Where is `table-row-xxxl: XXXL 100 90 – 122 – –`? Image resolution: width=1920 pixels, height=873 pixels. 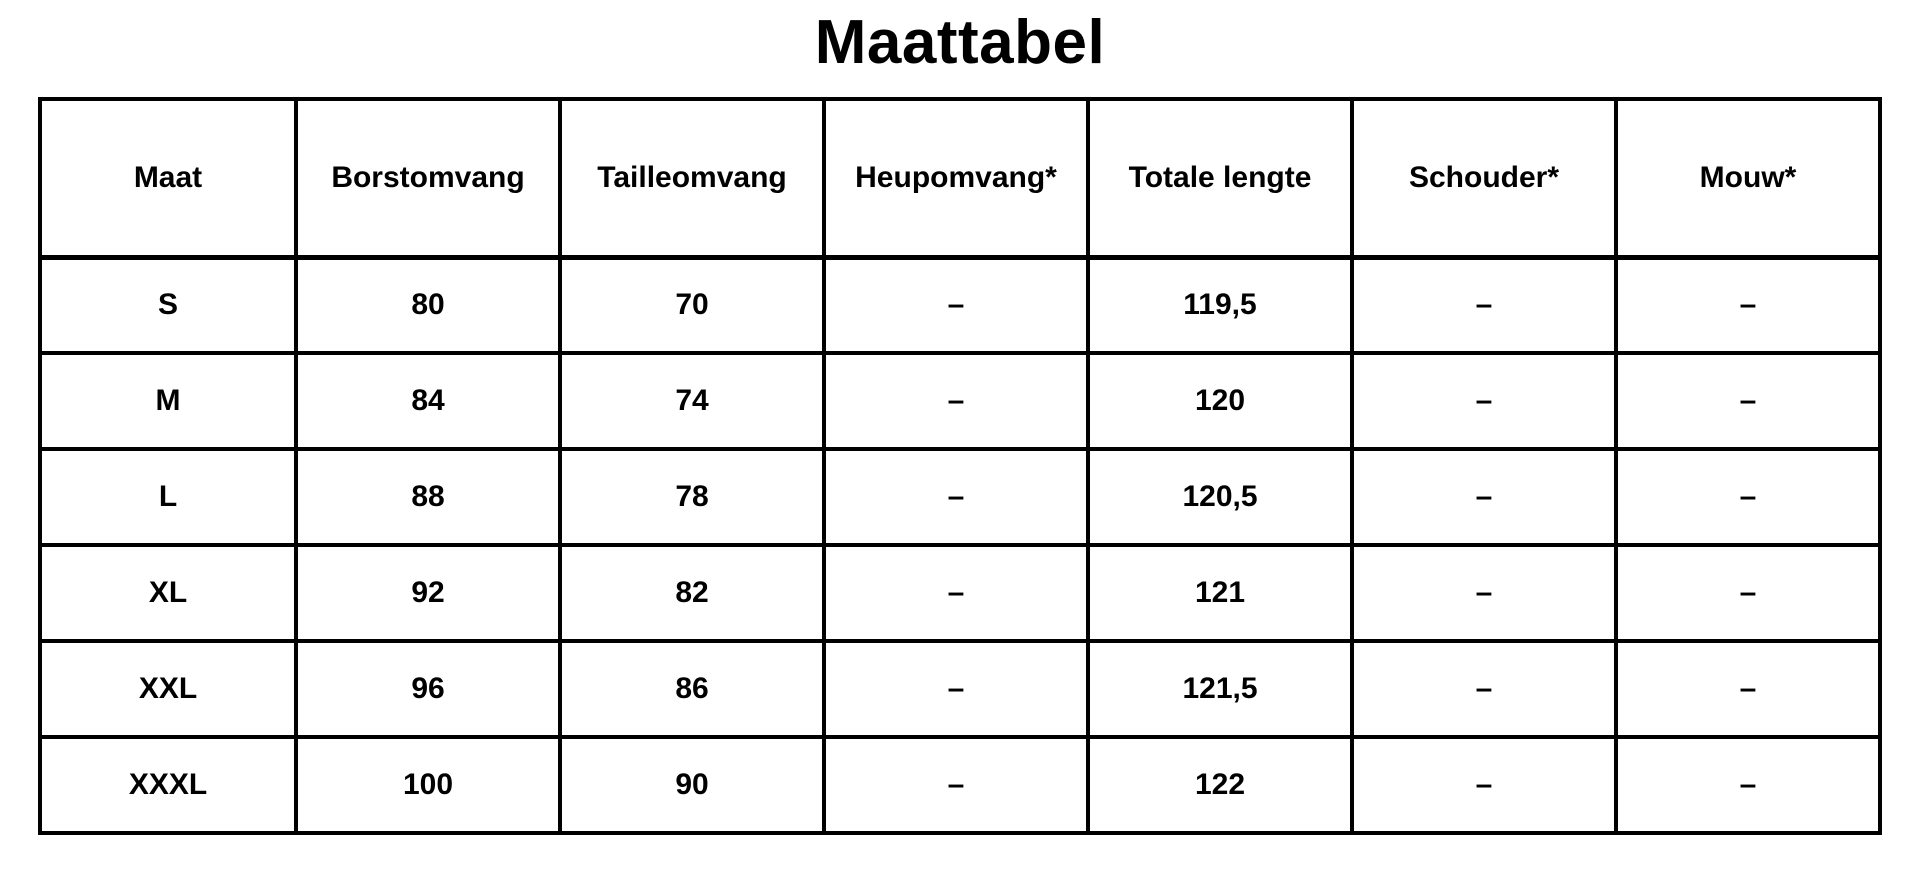 table-row-xxxl: XXXL 100 90 – 122 – – is located at coordinates (960, 785).